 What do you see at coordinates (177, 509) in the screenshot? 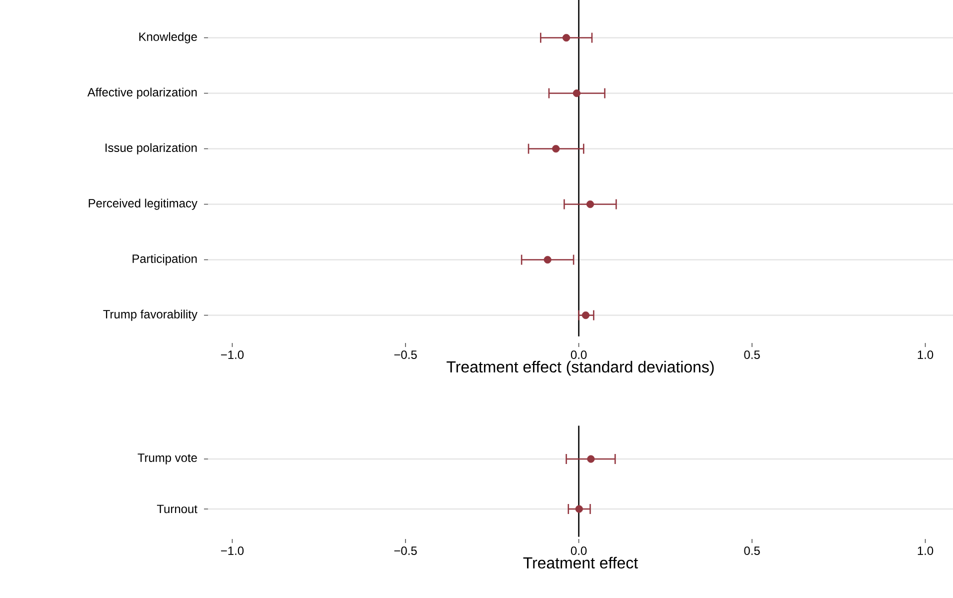
I see `y-tick-label: Turnout` at bounding box center [177, 509].